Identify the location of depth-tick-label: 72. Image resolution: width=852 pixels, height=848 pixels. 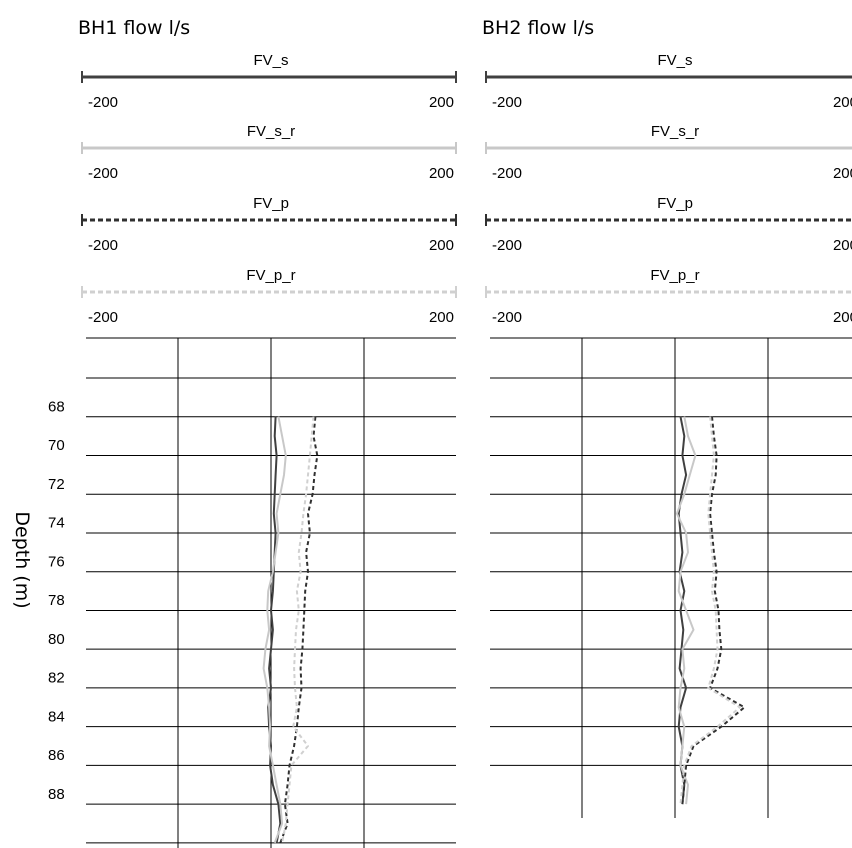
(56, 484).